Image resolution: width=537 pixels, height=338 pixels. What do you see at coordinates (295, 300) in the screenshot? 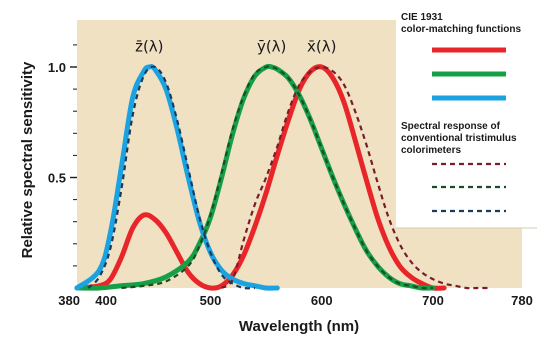
I see `x-axis-ticks: 380 400 500 600 700 780` at bounding box center [295, 300].